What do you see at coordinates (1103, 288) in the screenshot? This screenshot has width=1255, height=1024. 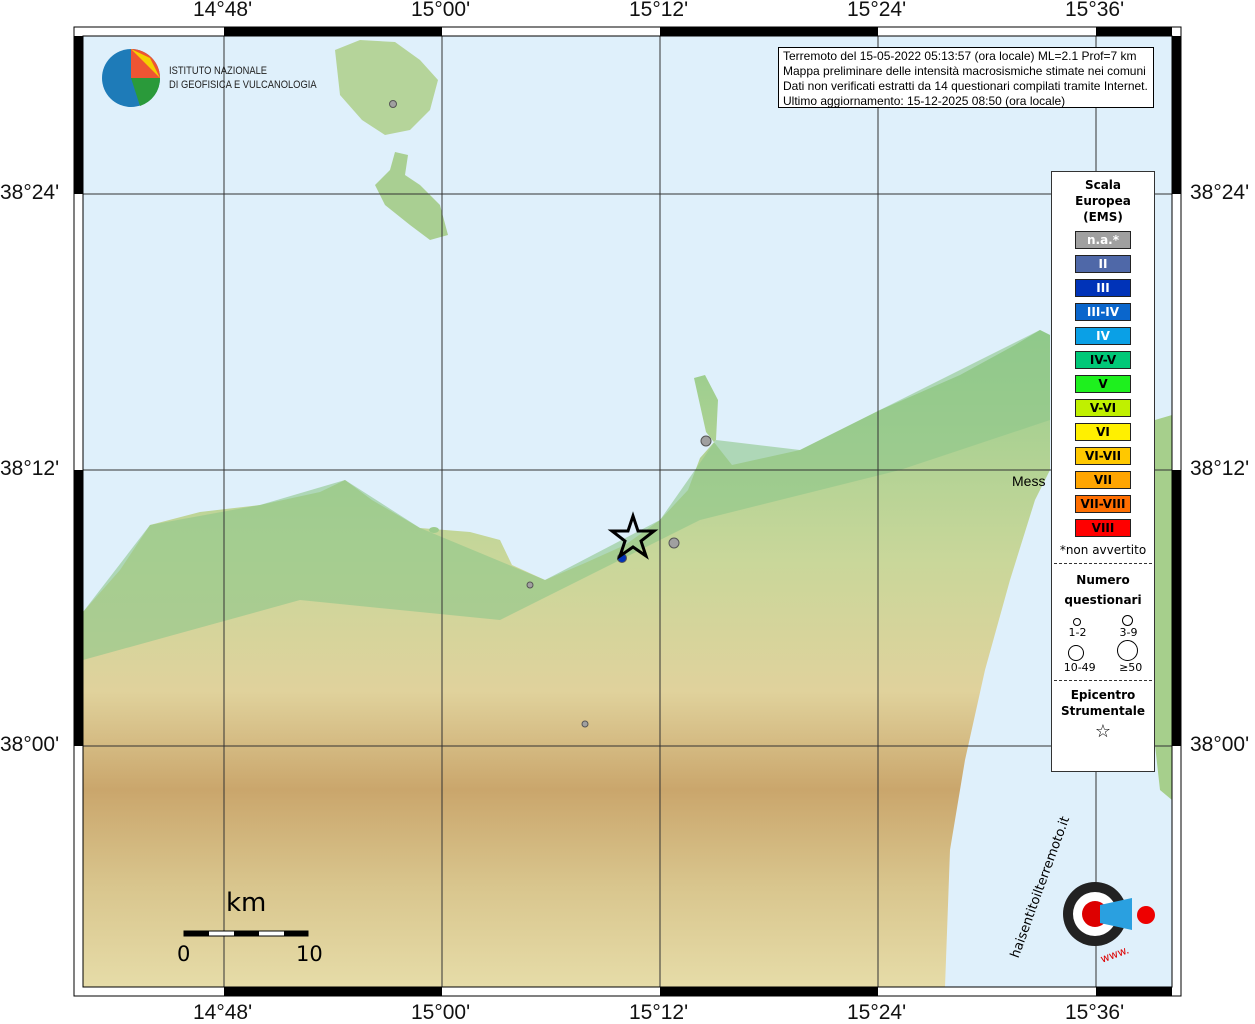 I see `legend-swatch: III` at bounding box center [1103, 288].